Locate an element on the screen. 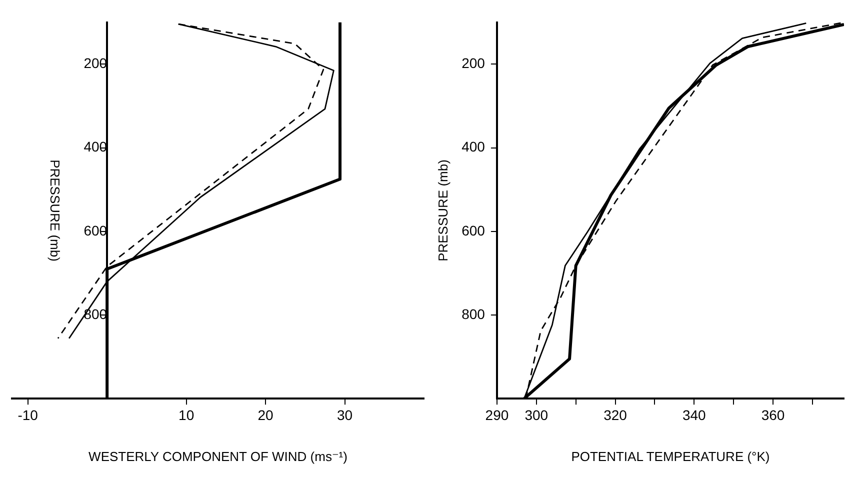 Image resolution: width=857 pixels, height=485 pixels. y-tick-label: 600 is located at coordinates (474, 230).